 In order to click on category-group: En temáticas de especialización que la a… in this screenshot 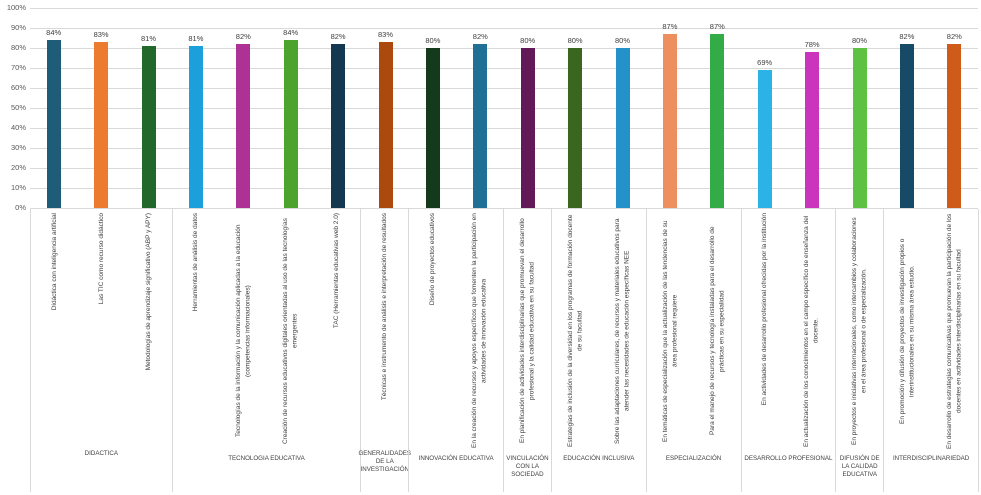, I will do `click(693, 350)`.